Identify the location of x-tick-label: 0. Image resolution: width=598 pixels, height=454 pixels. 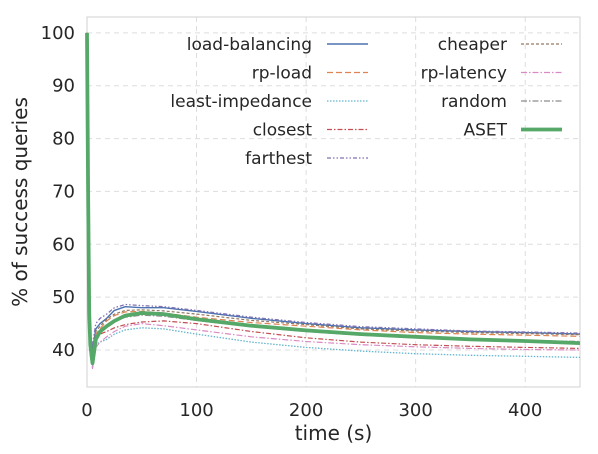
(86, 410).